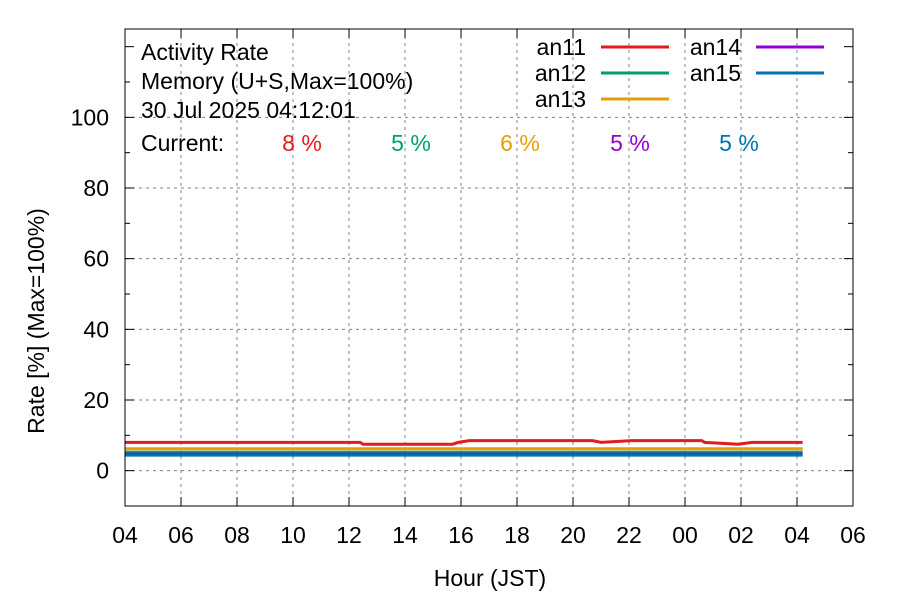 The height and width of the screenshot is (600, 900). Describe the element at coordinates (302, 143) in the screenshot. I see `current-value-an11: 8 %` at that location.